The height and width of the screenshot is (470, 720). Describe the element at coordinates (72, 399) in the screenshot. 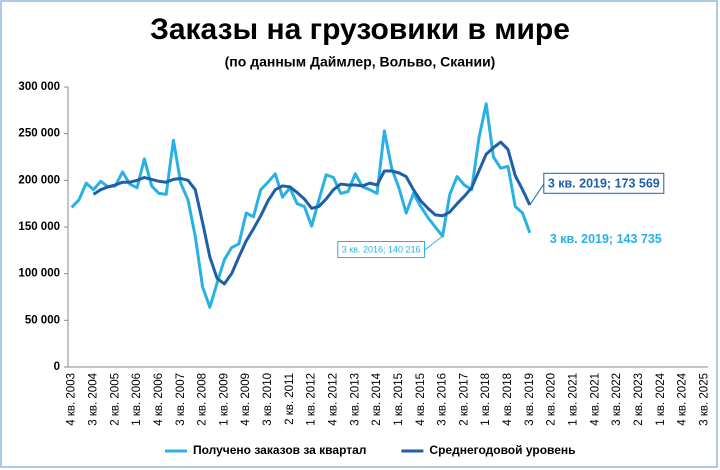

I see `x-tick-label: 4 кв. 2003` at that location.